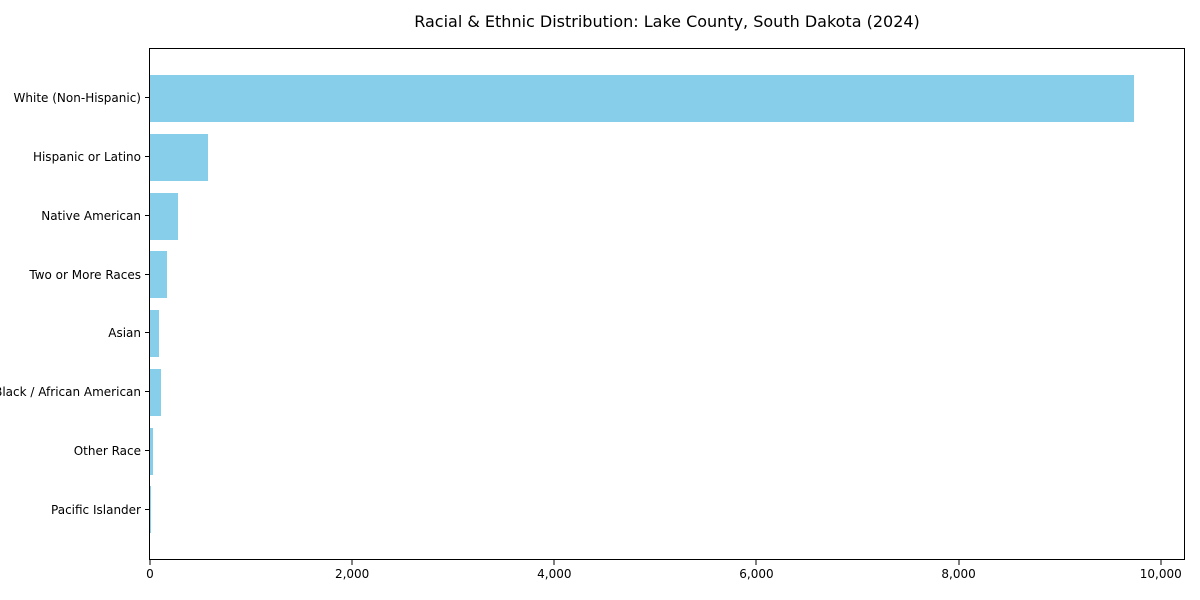 This screenshot has width=1200, height=600. I want to click on y-tick-label: Hispanic or Latino, so click(86, 157).